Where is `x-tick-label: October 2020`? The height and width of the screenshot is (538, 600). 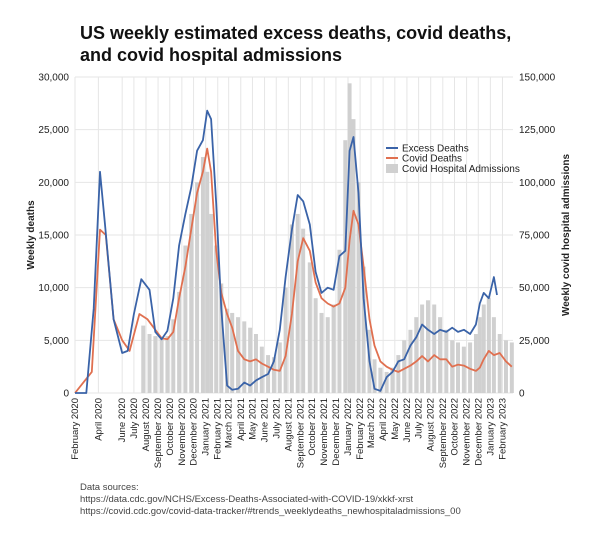 x-tick-label: October 2020 is located at coordinates (170, 427).